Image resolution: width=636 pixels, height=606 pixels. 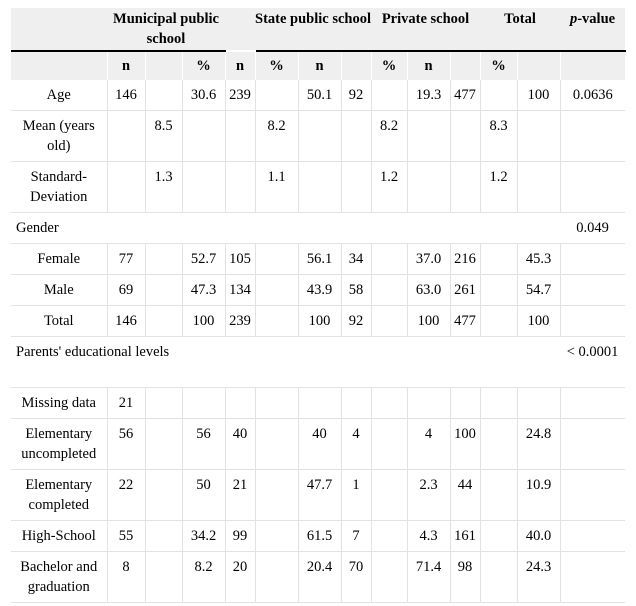 I want to click on header-private: Private school, so click(x=426, y=30).